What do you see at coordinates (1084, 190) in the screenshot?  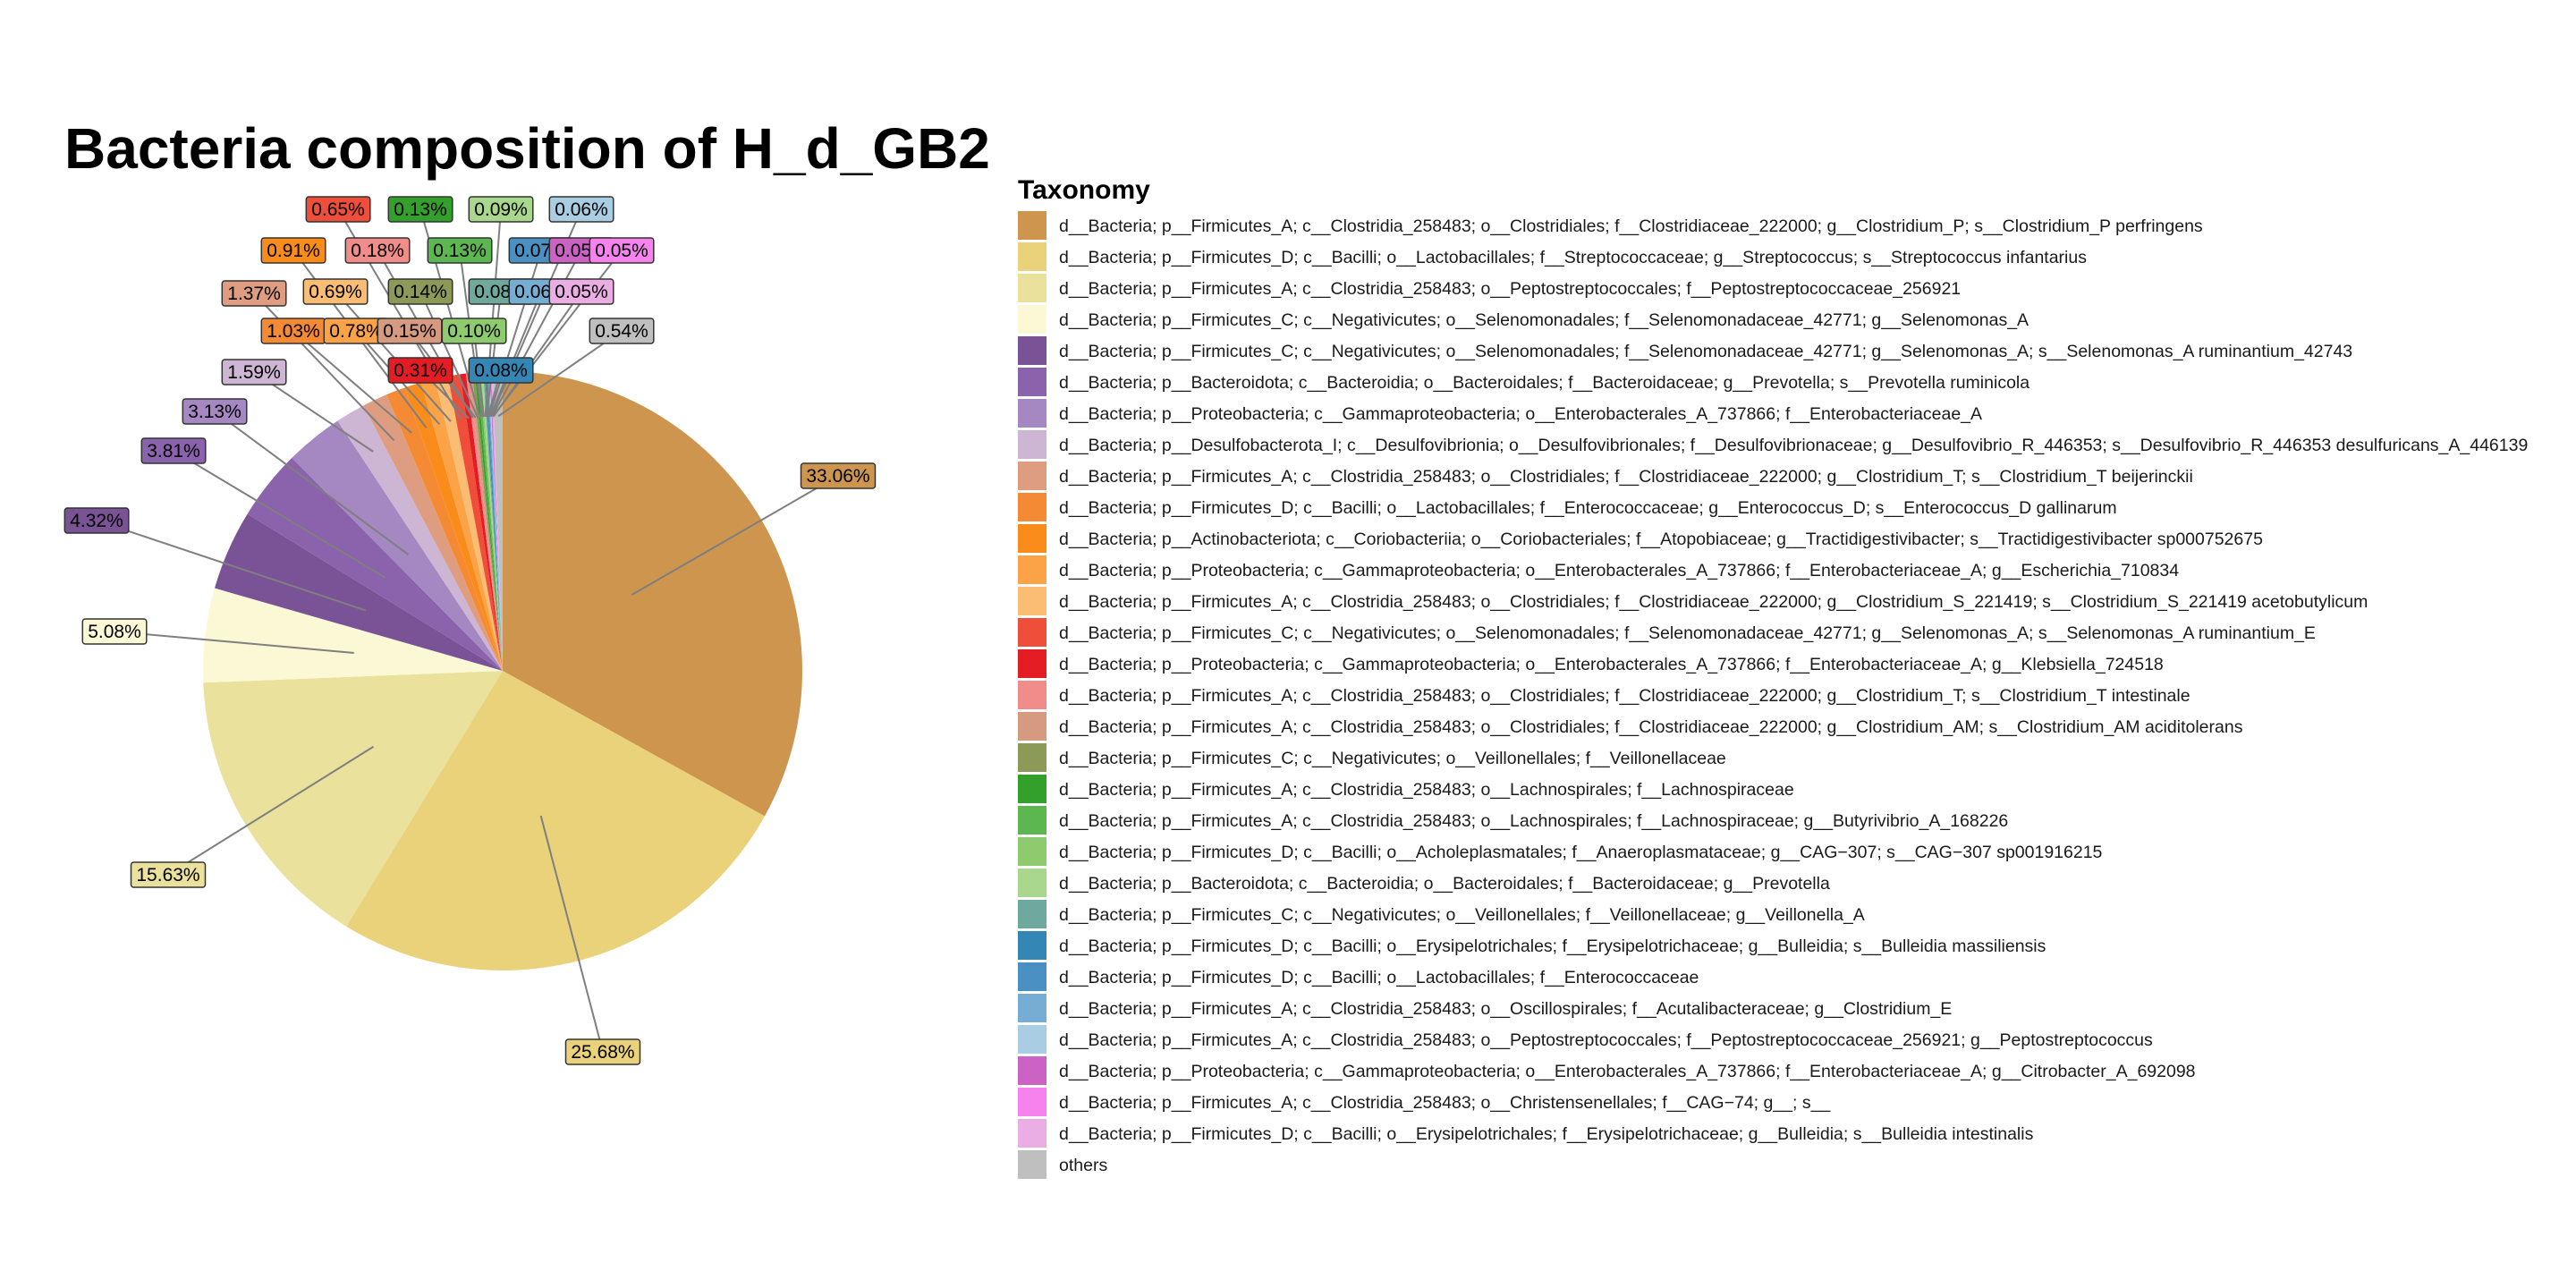 I see `legend-title: Taxonomy` at bounding box center [1084, 190].